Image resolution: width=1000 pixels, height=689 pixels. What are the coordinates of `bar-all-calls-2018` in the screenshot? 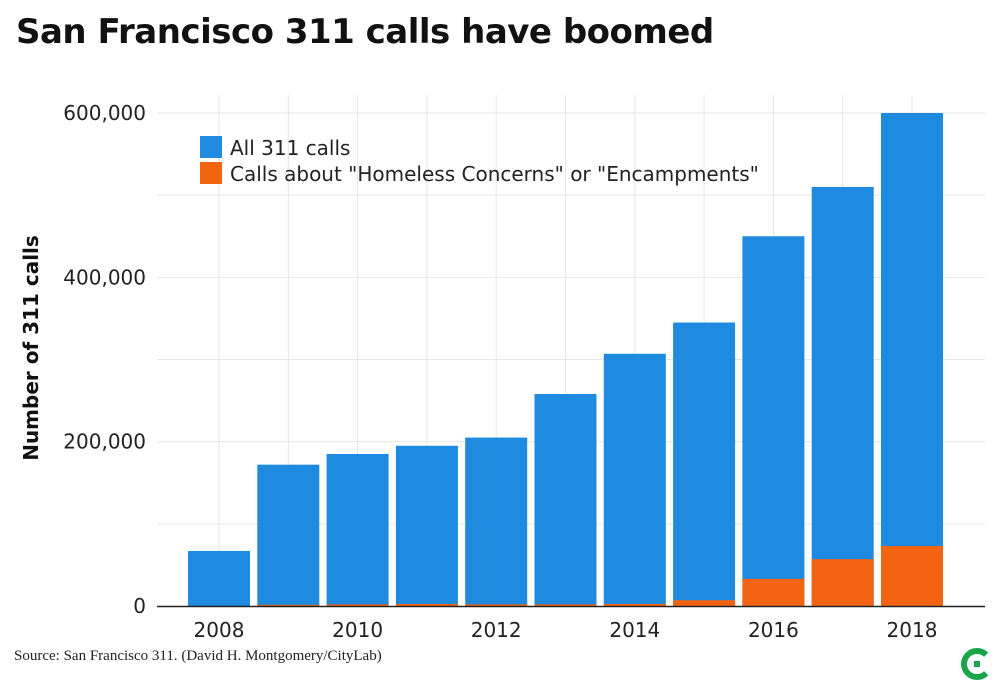 It's located at (912, 359).